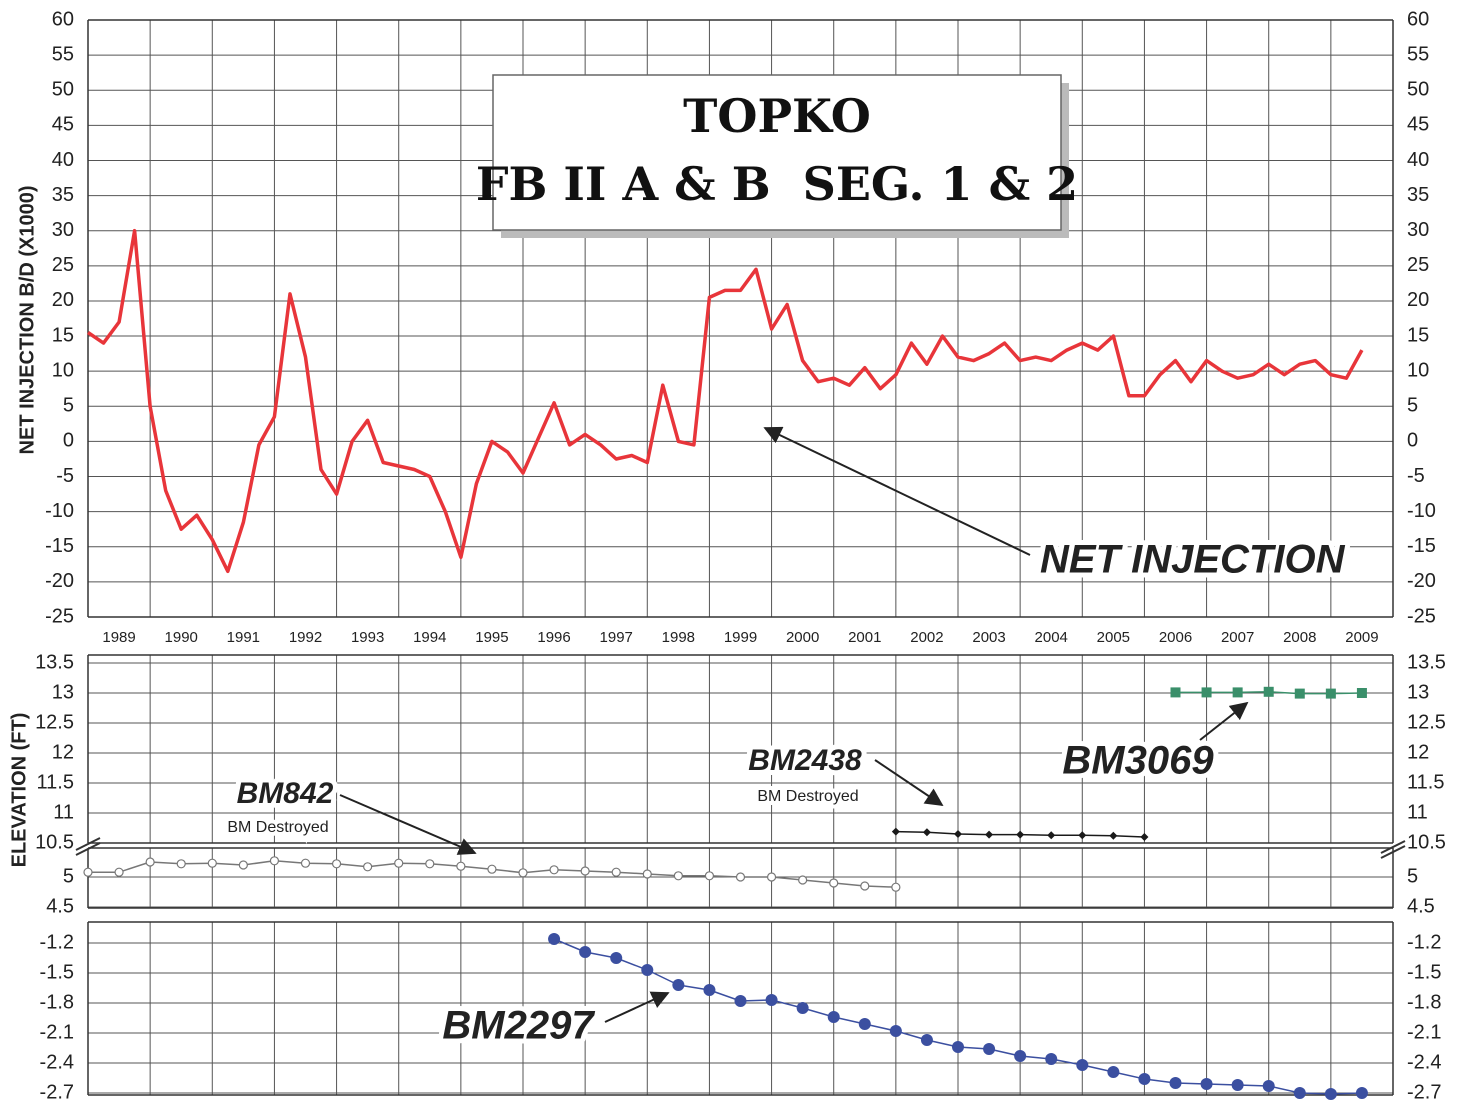  What do you see at coordinates (68, 876) in the screenshot?
I see `y-tick-label: 5` at bounding box center [68, 876].